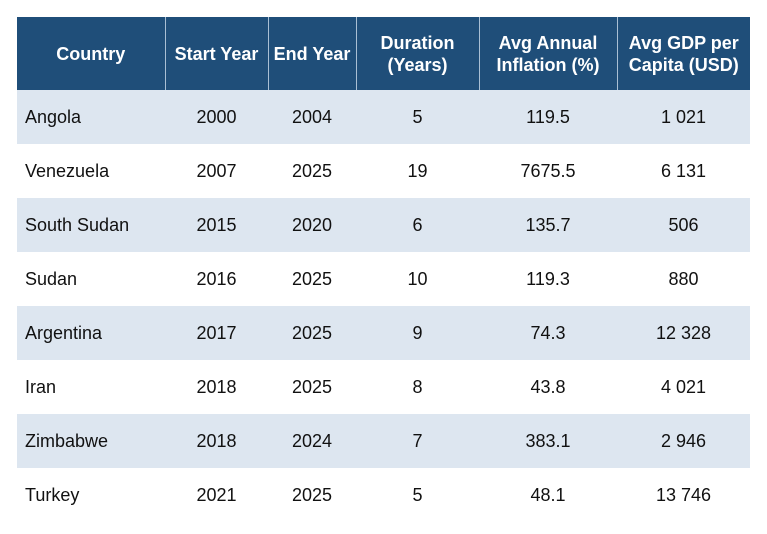  I want to click on header-country: Country, so click(91, 53).